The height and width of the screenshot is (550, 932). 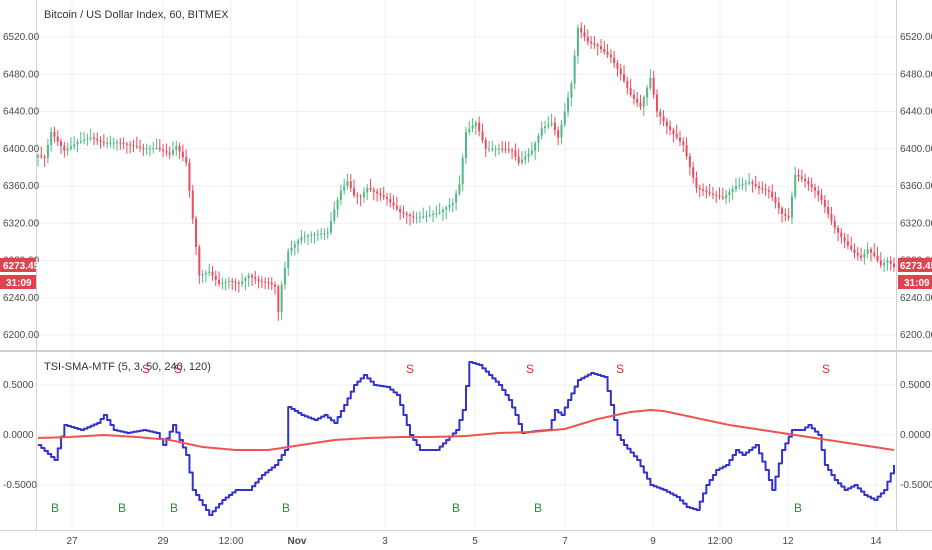 I want to click on price-tick-label-left: 6360.00, so click(x=21, y=186).